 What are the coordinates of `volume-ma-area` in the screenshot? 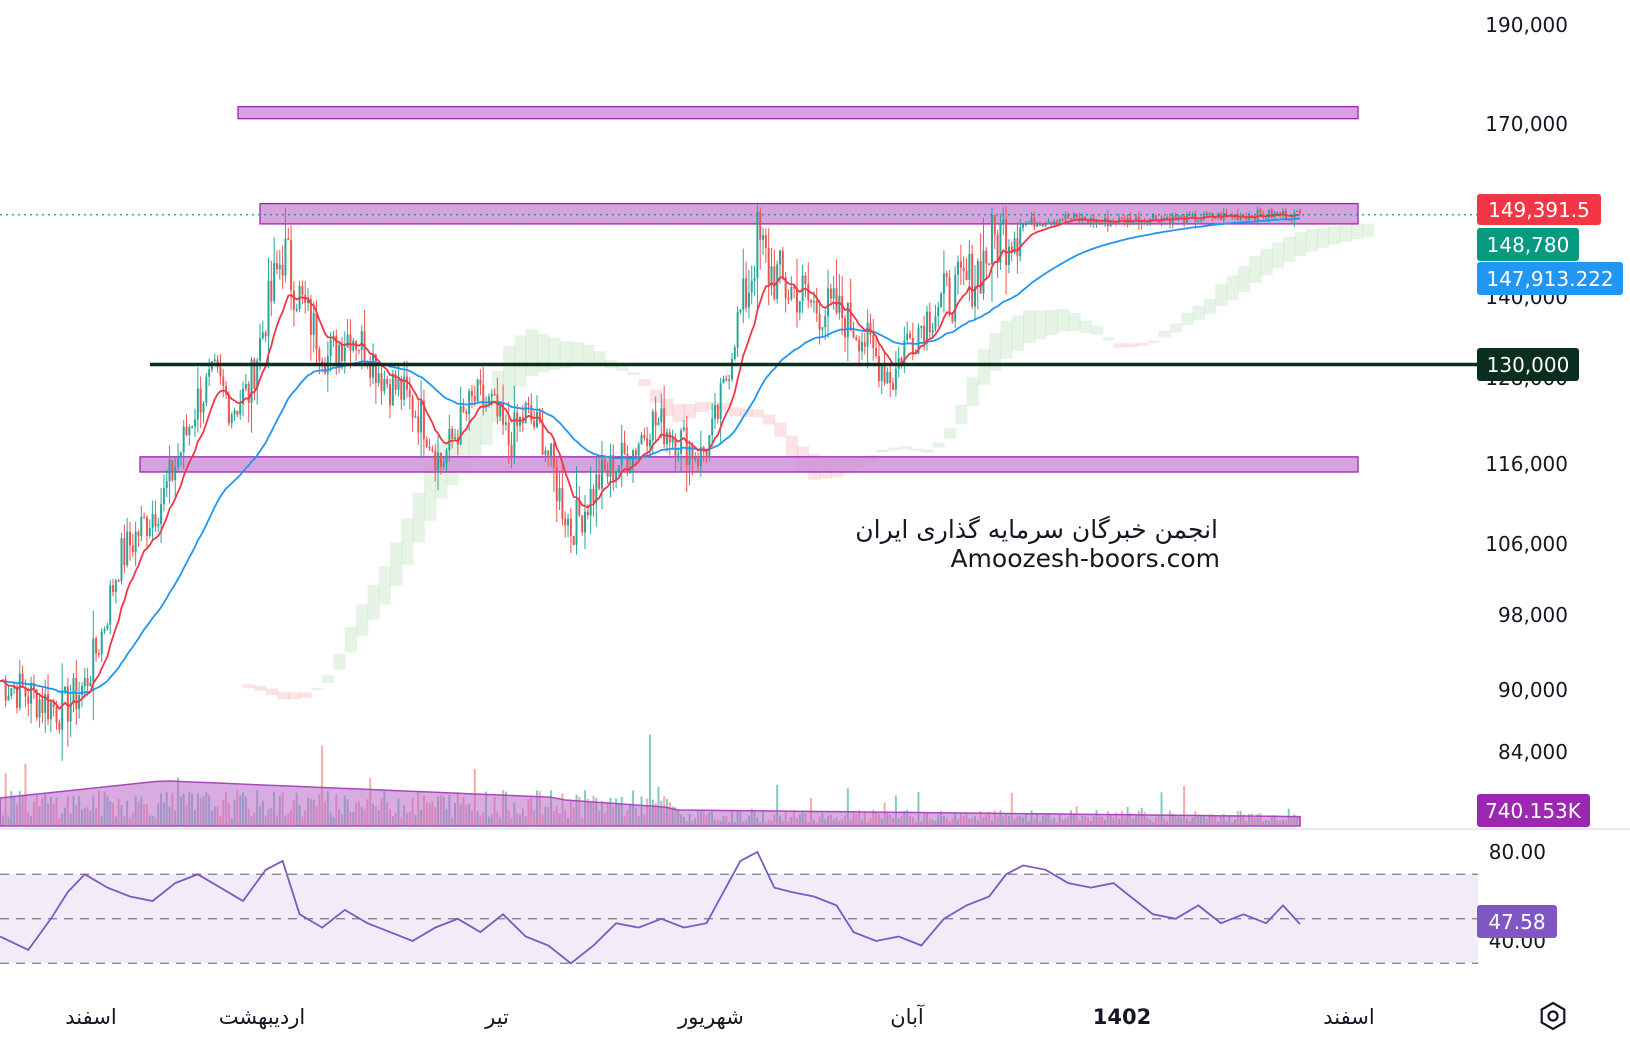 It's located at (650, 803).